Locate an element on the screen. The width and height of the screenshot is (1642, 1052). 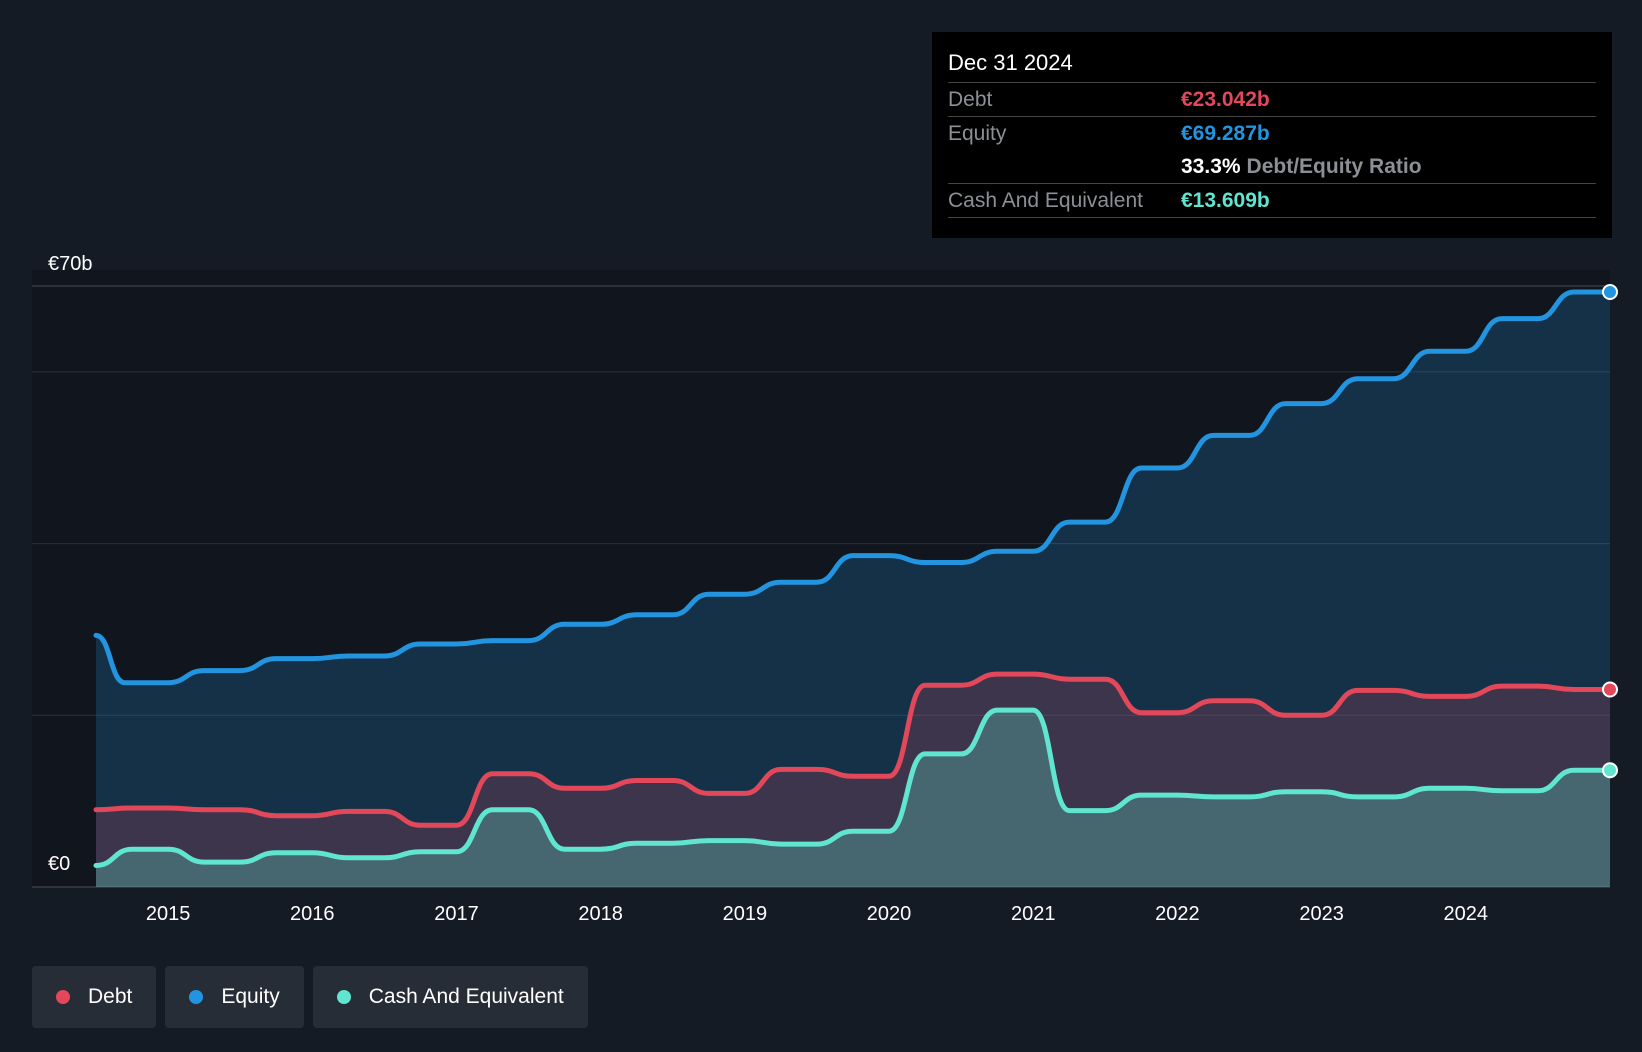
line-cash-and-equivalent is located at coordinates (853, 787).